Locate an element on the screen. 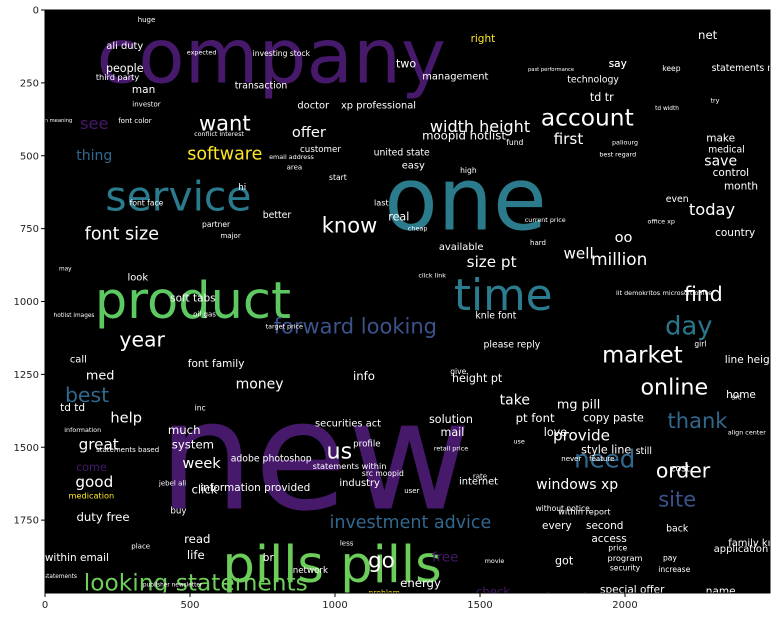  word-139: inc is located at coordinates (200, 407).